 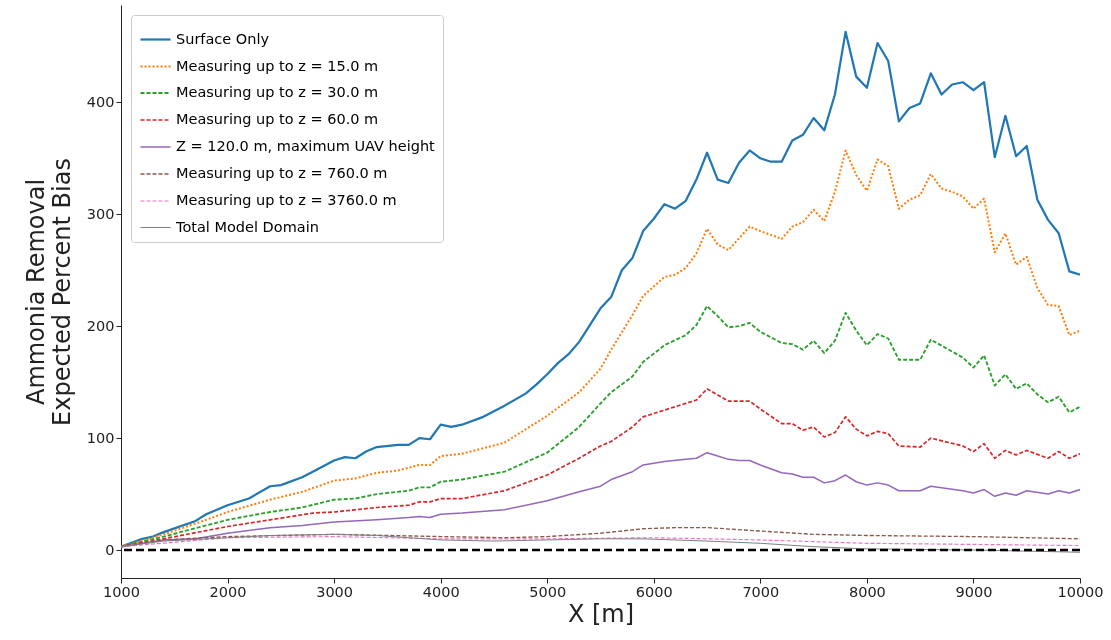 What do you see at coordinates (223, 38) in the screenshot?
I see `legend-label: Surface Only` at bounding box center [223, 38].